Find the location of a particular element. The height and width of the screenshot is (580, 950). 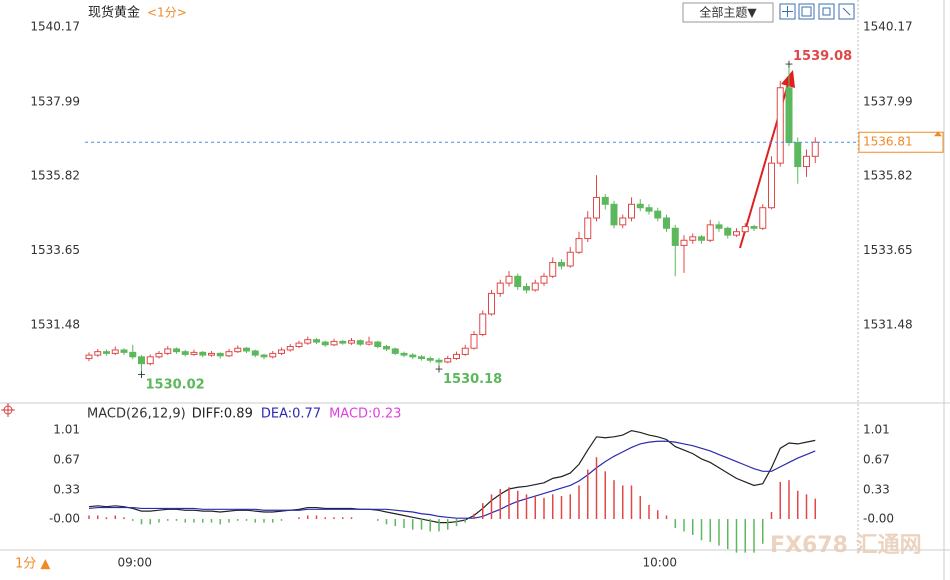

x-tick-label: 10:00 is located at coordinates (659, 563).